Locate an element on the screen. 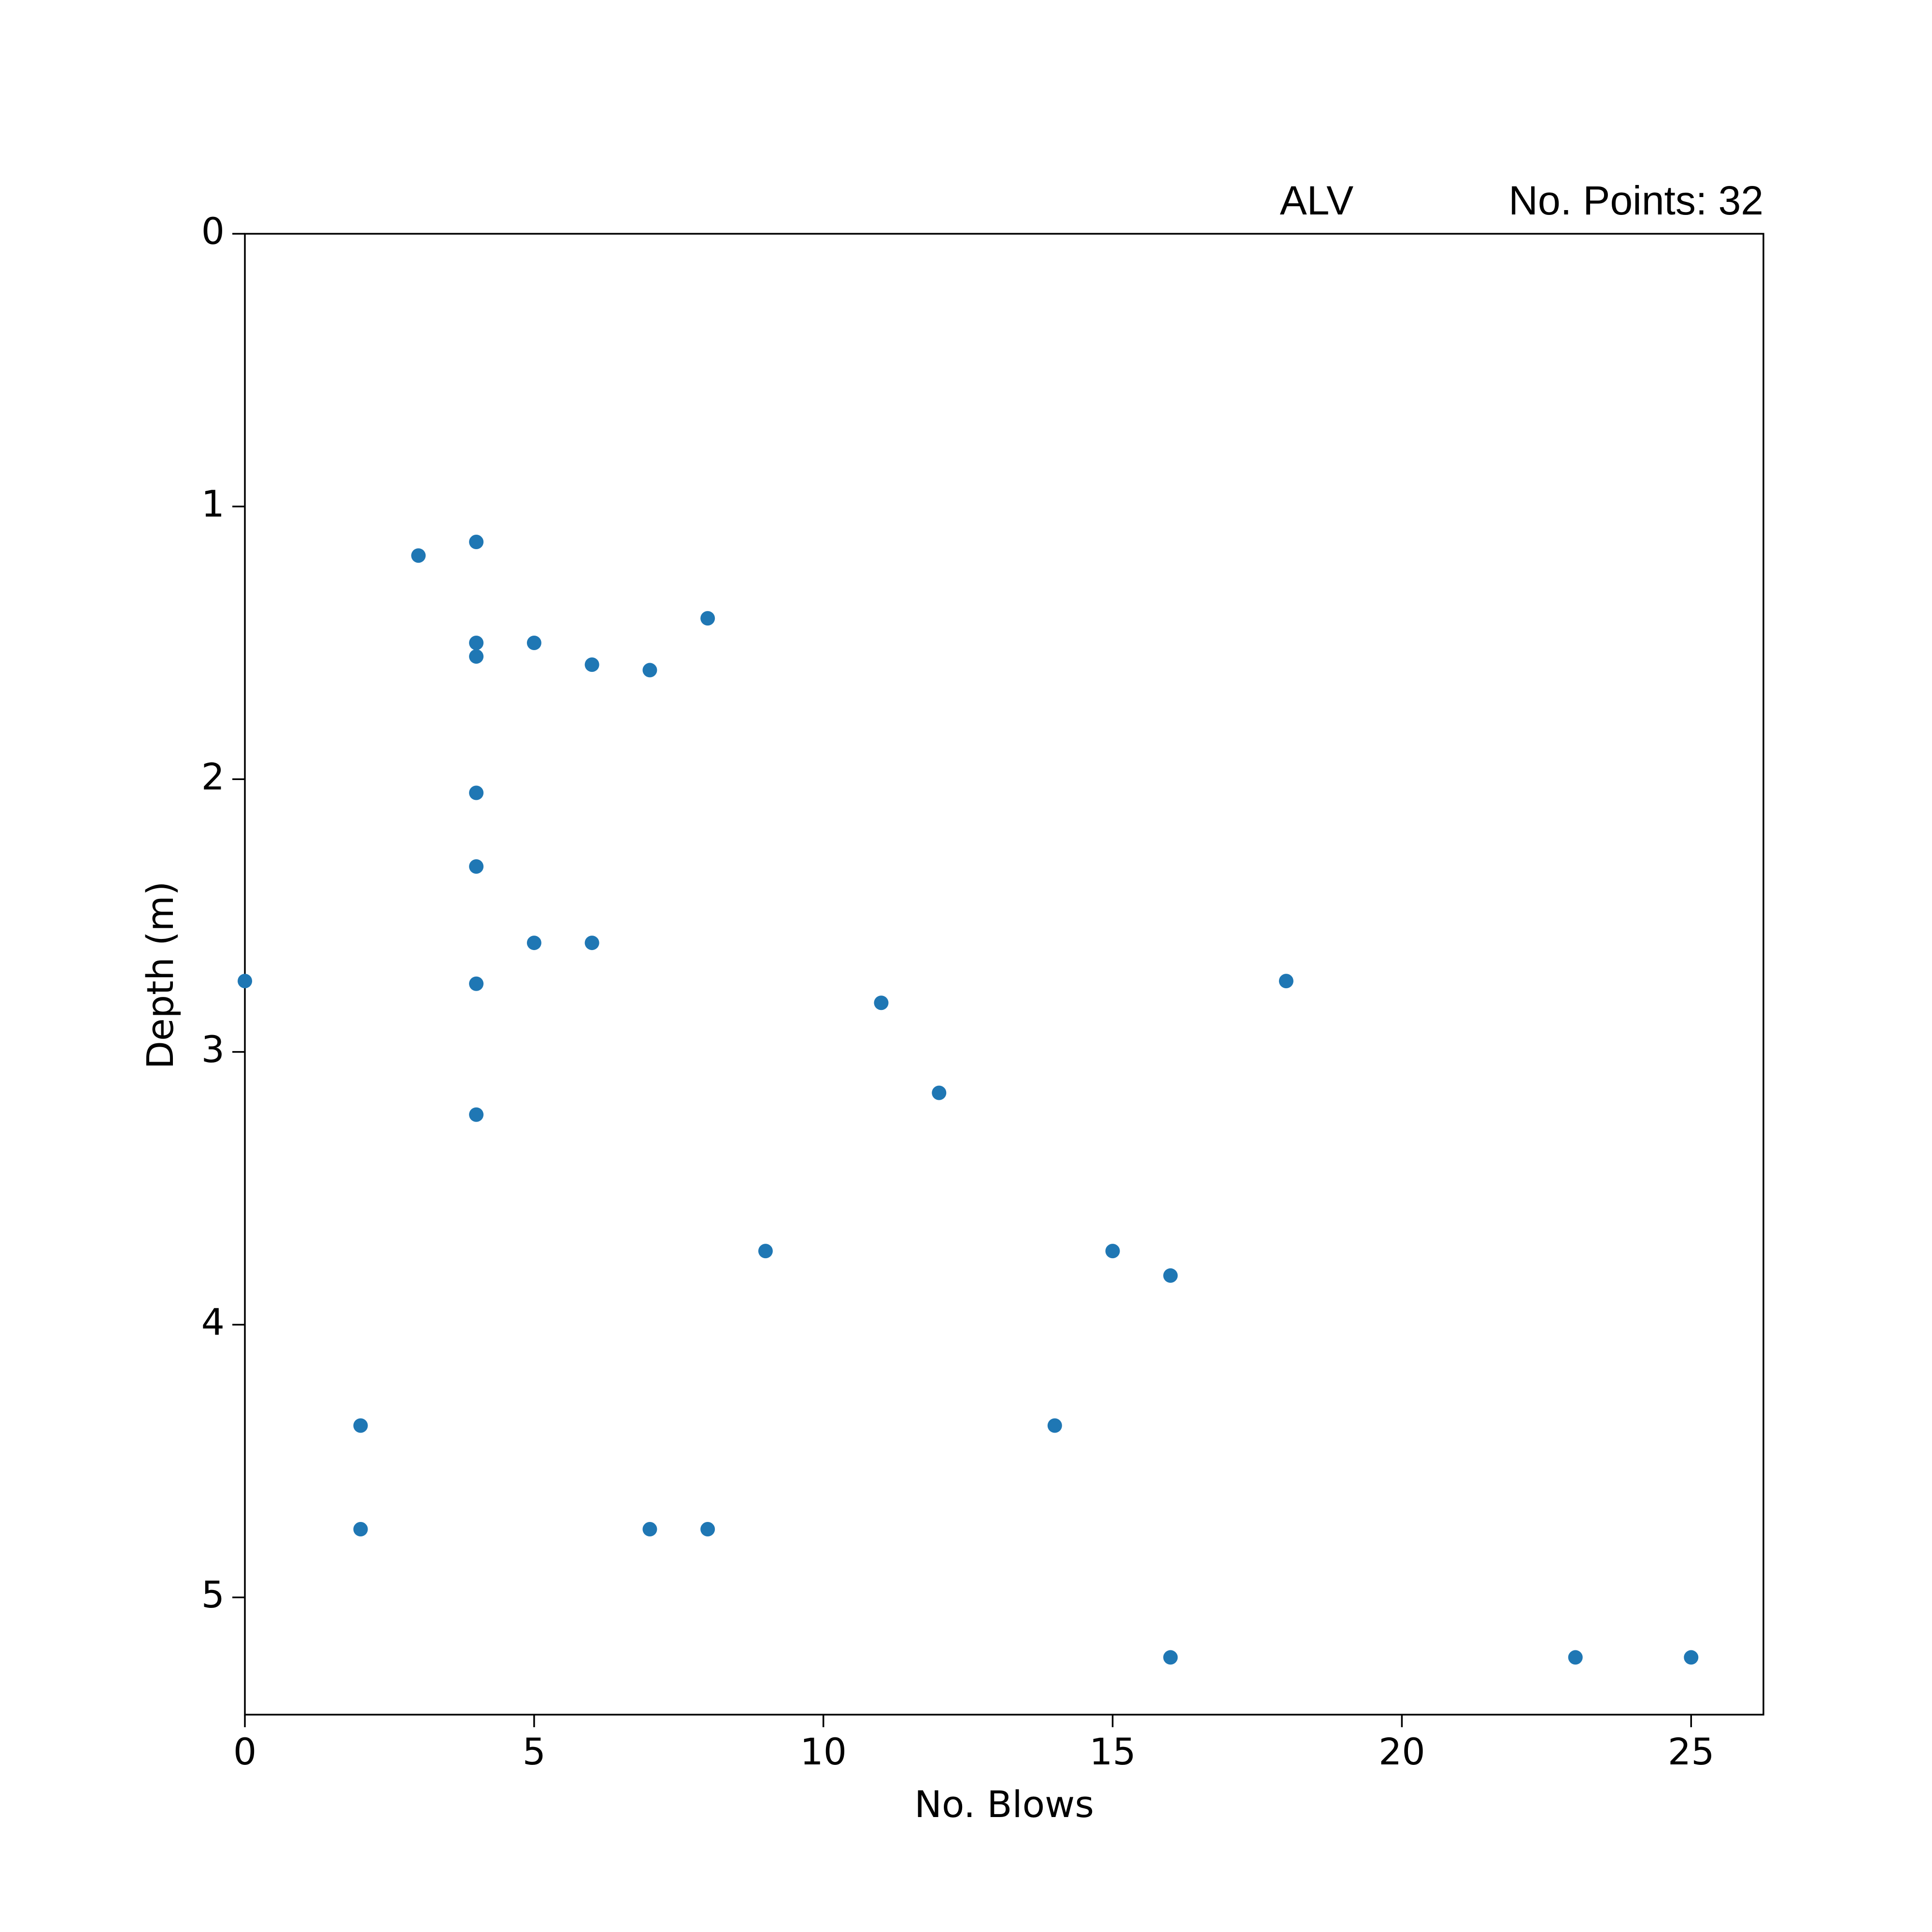  y-axis-label: Depth (m) is located at coordinates (160, 975).